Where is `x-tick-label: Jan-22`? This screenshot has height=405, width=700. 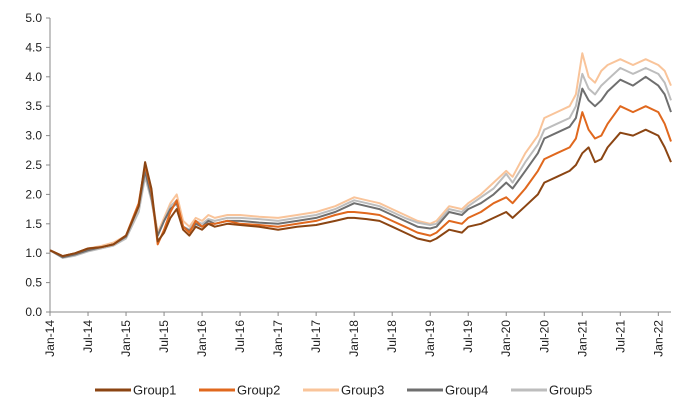
x-tick-label: Jan-22 is located at coordinates (658, 338).